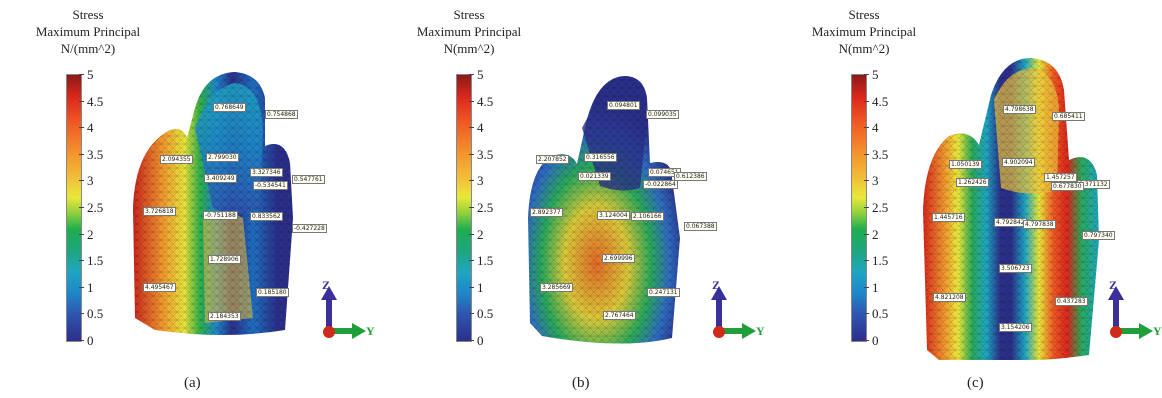 Image resolution: width=1162 pixels, height=398 pixels. What do you see at coordinates (880, 154) in the screenshot?
I see `colorbar-tick-label: 3.5` at bounding box center [880, 154].